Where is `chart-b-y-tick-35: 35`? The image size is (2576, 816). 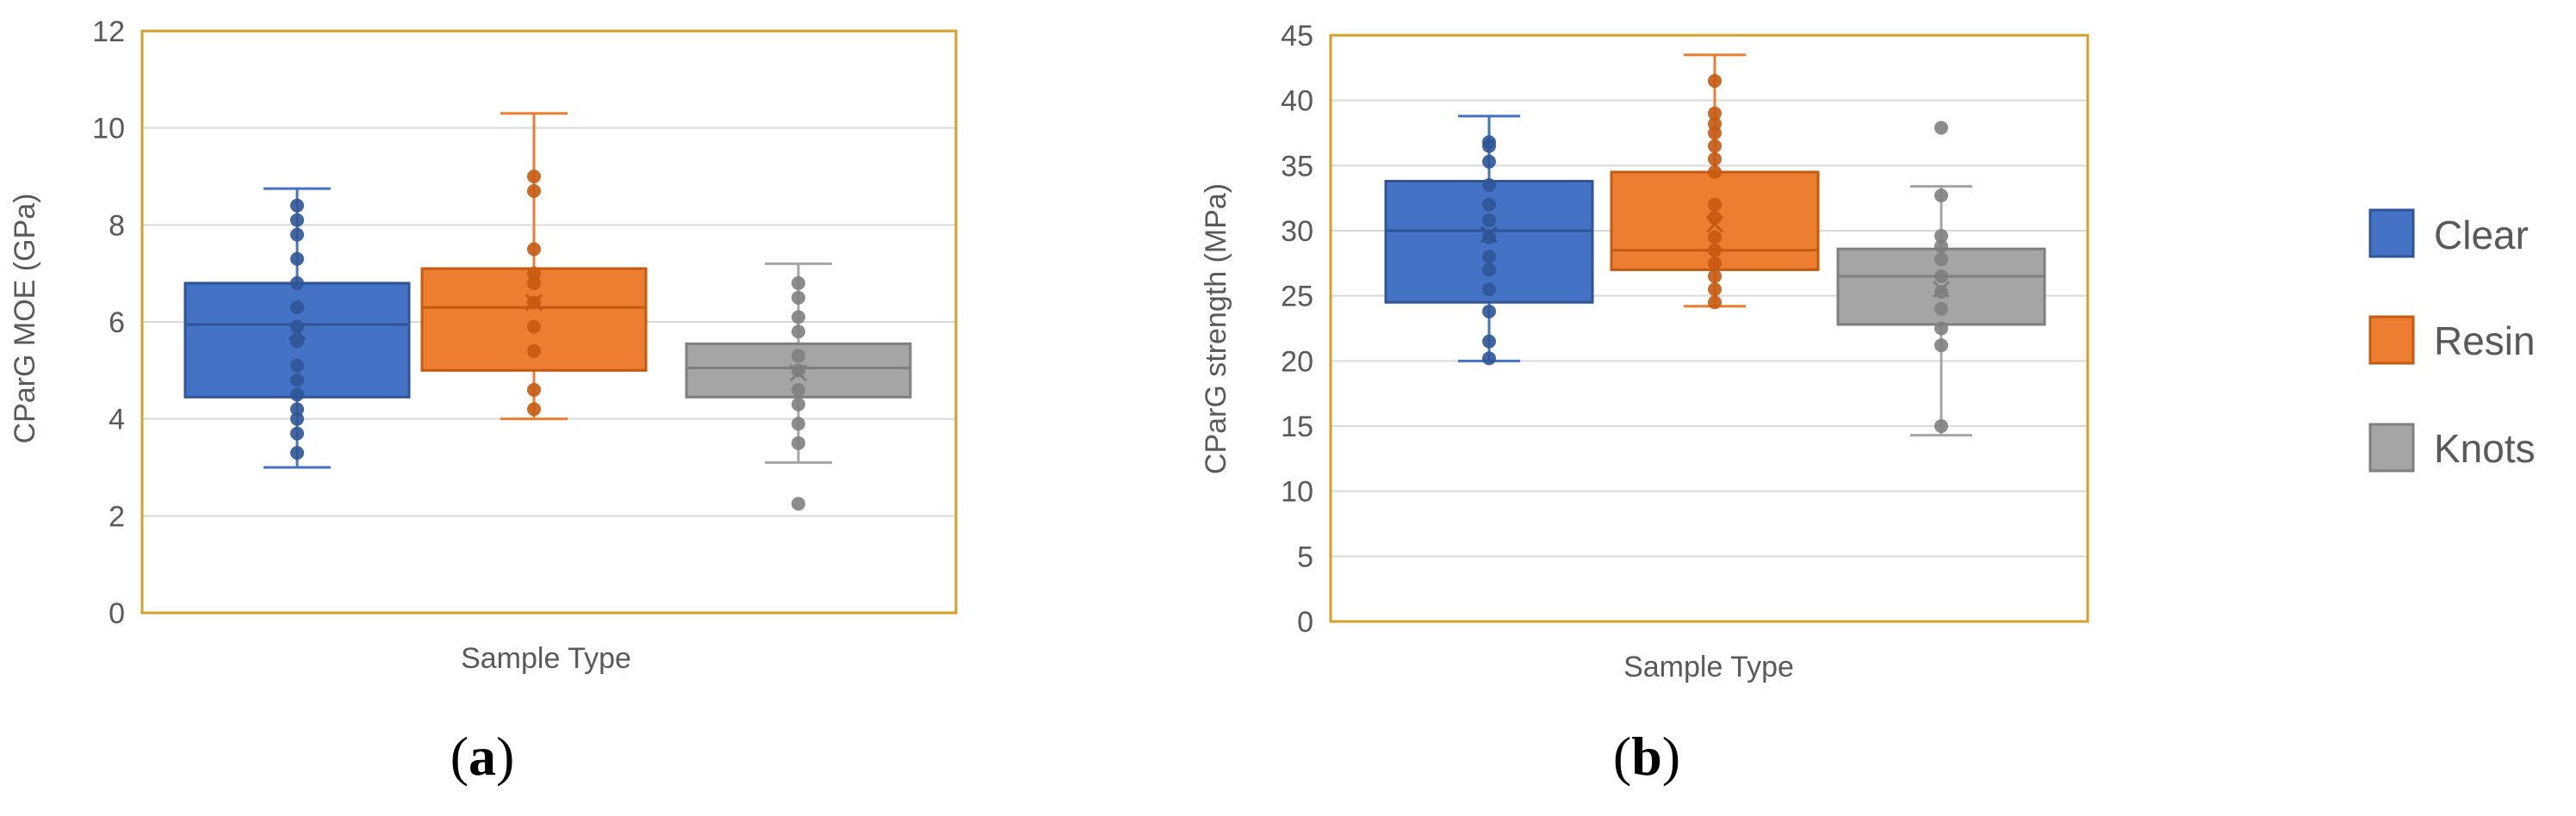 chart-b-y-tick-35: 35 is located at coordinates (1297, 166).